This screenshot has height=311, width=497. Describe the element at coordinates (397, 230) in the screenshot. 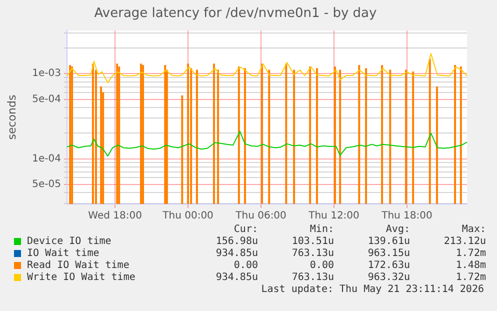

I see `text: Avg:` at that location.